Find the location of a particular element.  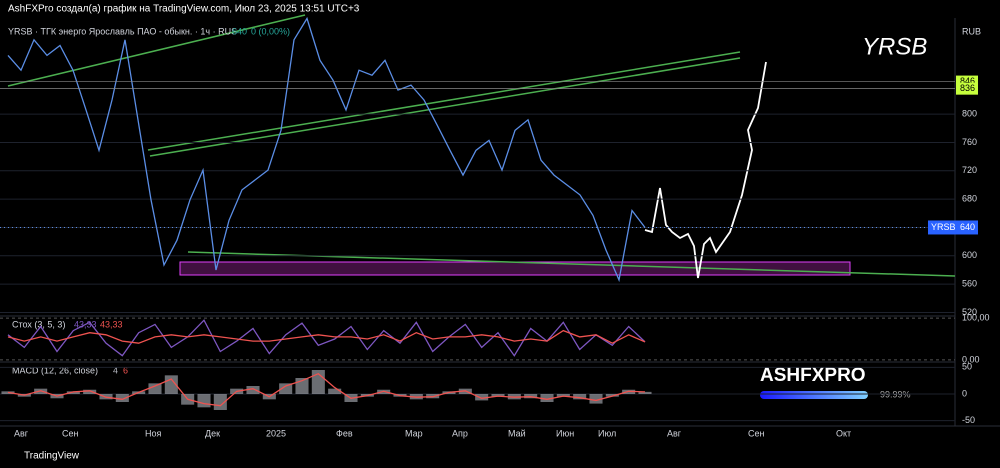

legend-change: 0 (0,00%) is located at coordinates (270, 31).